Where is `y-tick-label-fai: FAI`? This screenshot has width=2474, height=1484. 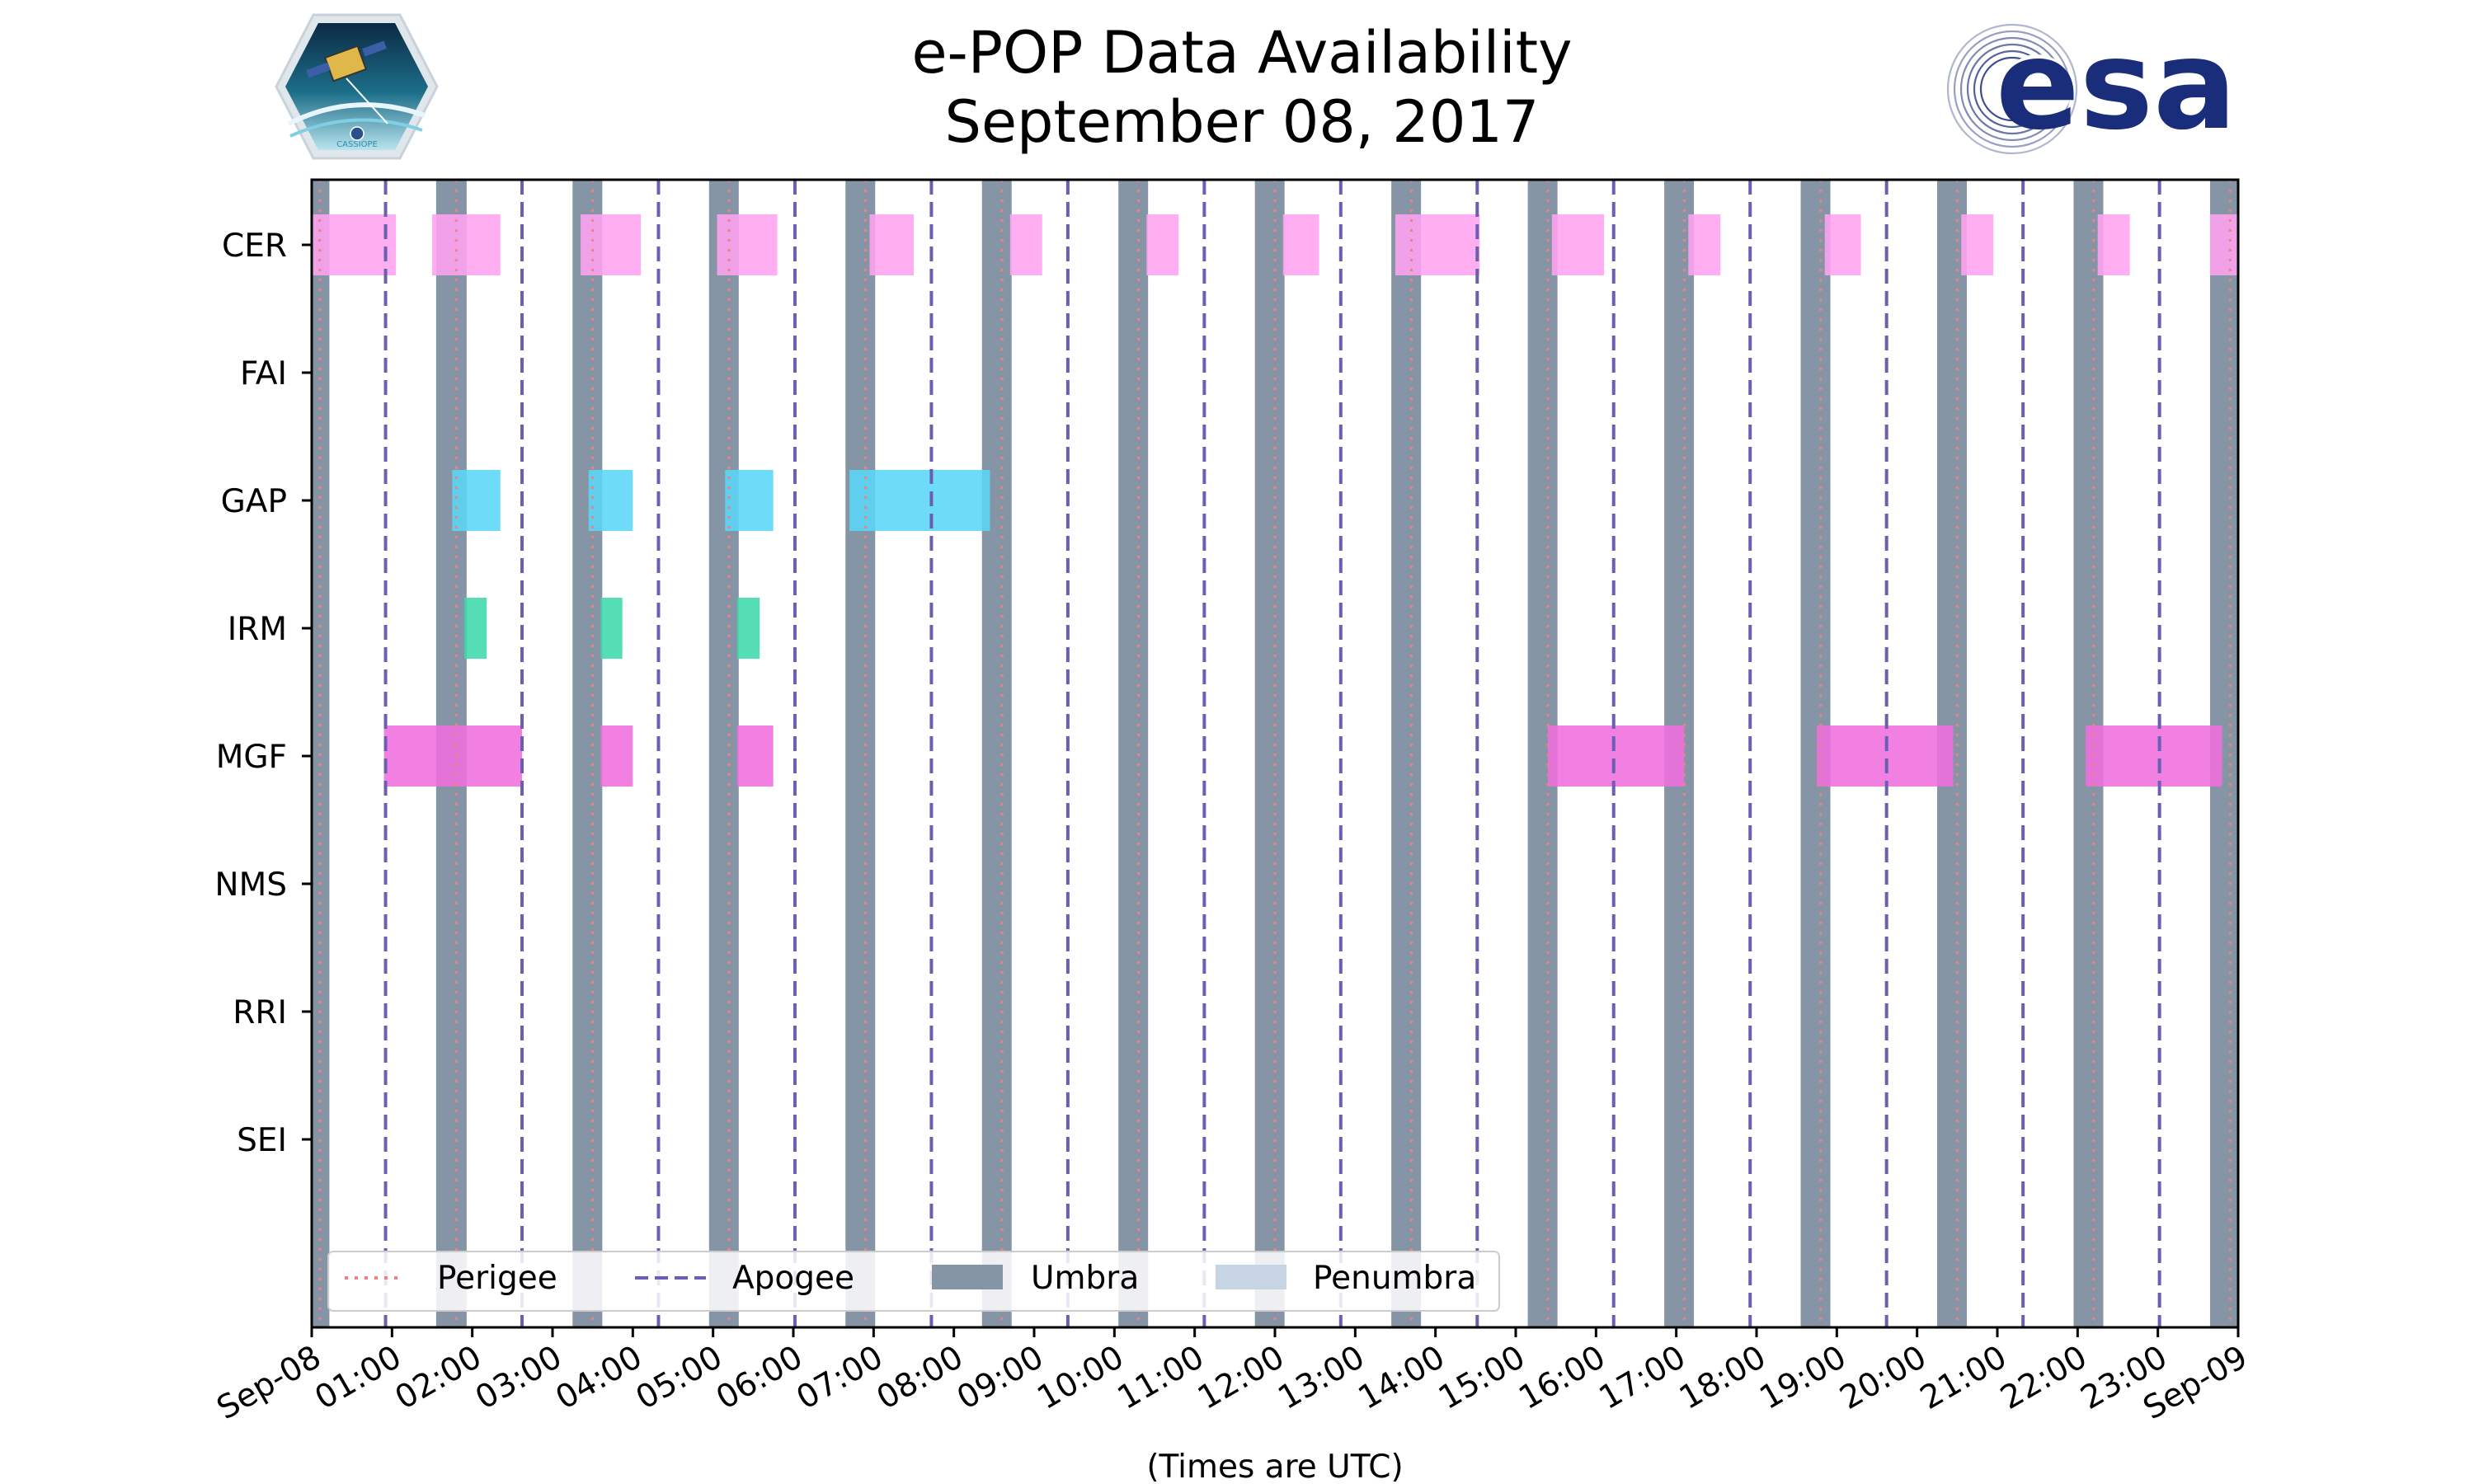 y-tick-label-fai: FAI is located at coordinates (263, 373).